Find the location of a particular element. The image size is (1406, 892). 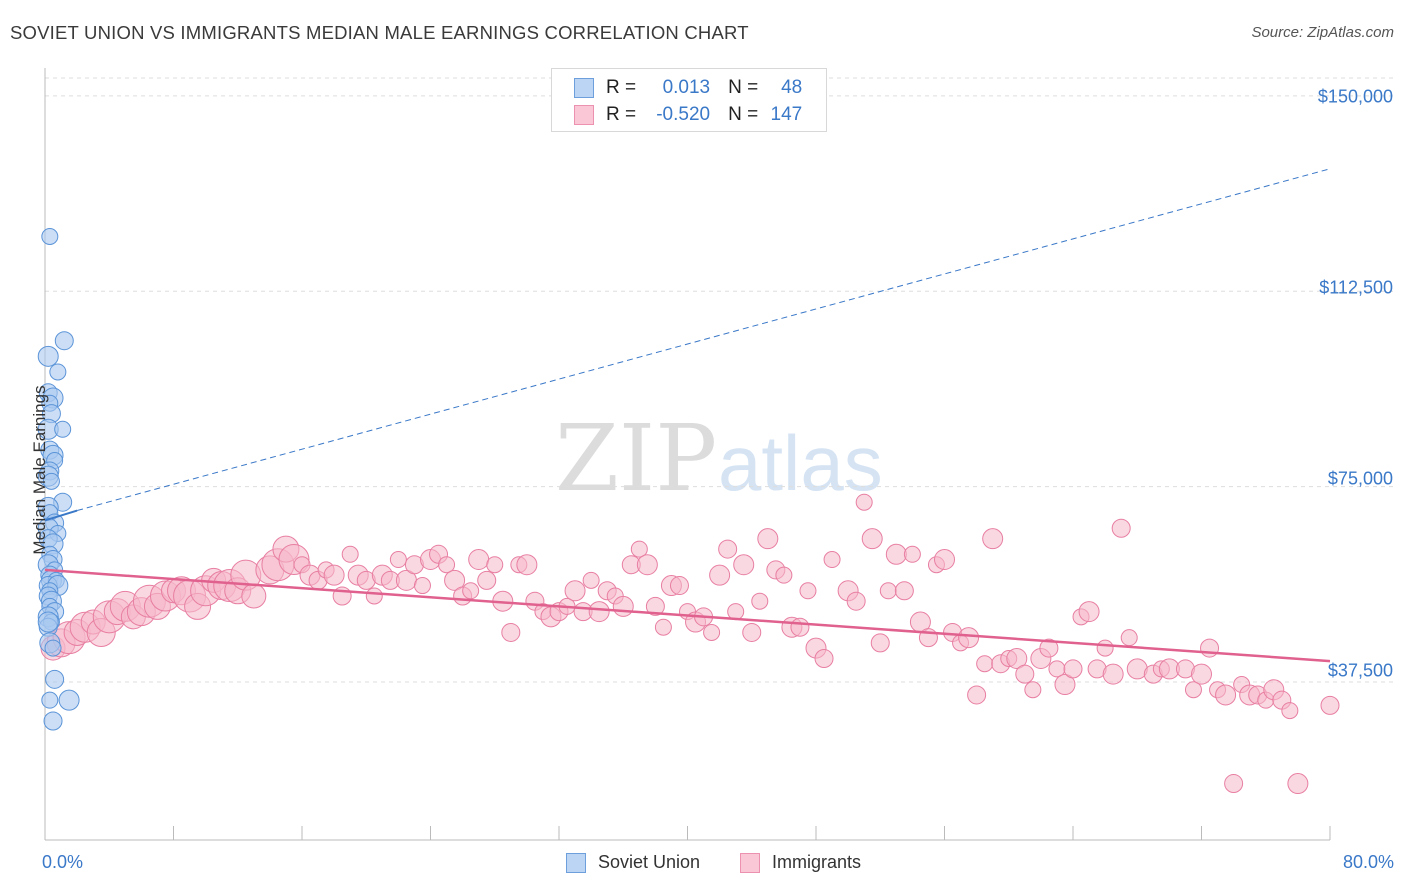

correlation-legend: R = 0.013 N = 48 R = -0.520 N = 147 is located at coordinates (689, 100).